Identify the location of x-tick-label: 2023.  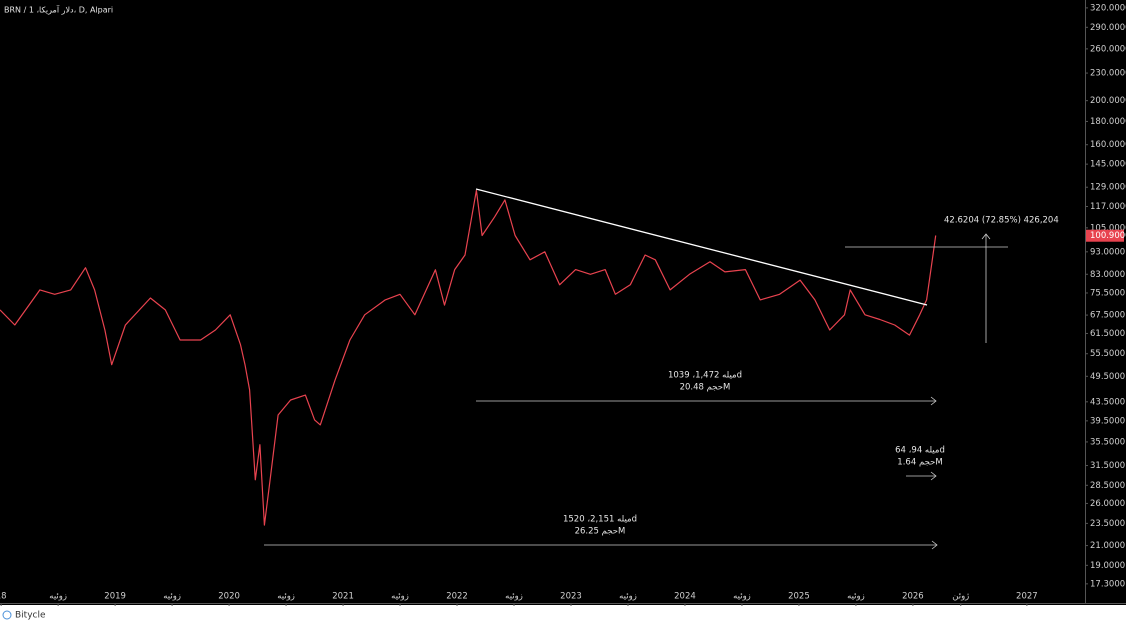
(571, 597).